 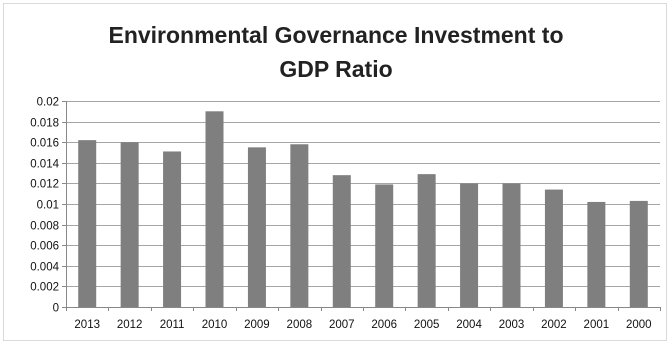 What do you see at coordinates (639, 325) in the screenshot?
I see `x-tick-label: 2000` at bounding box center [639, 325].